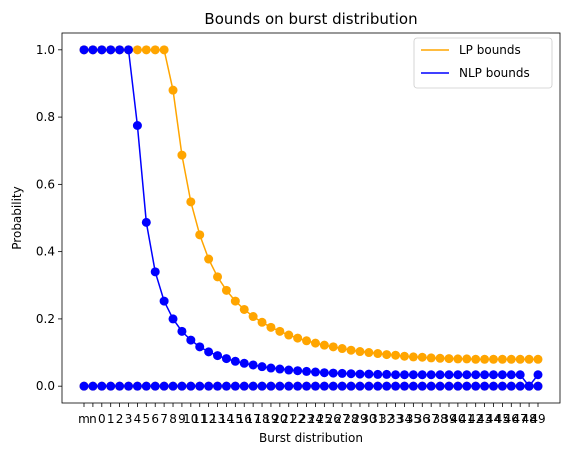  Describe the element at coordinates (368, 419) in the screenshot. I see `x-tick-label: 30` at that location.